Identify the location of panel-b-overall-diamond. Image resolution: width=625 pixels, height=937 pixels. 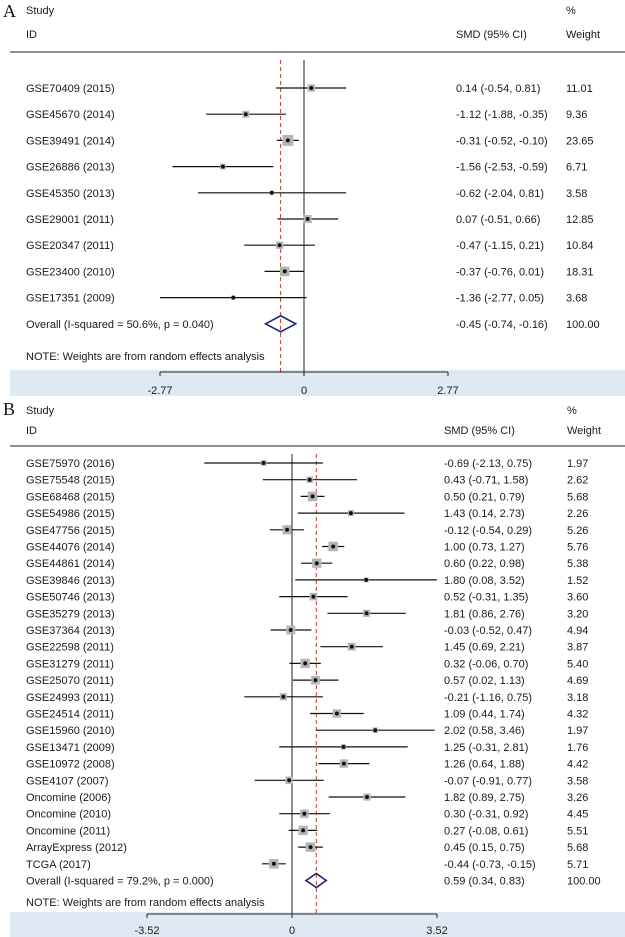
(316, 880).